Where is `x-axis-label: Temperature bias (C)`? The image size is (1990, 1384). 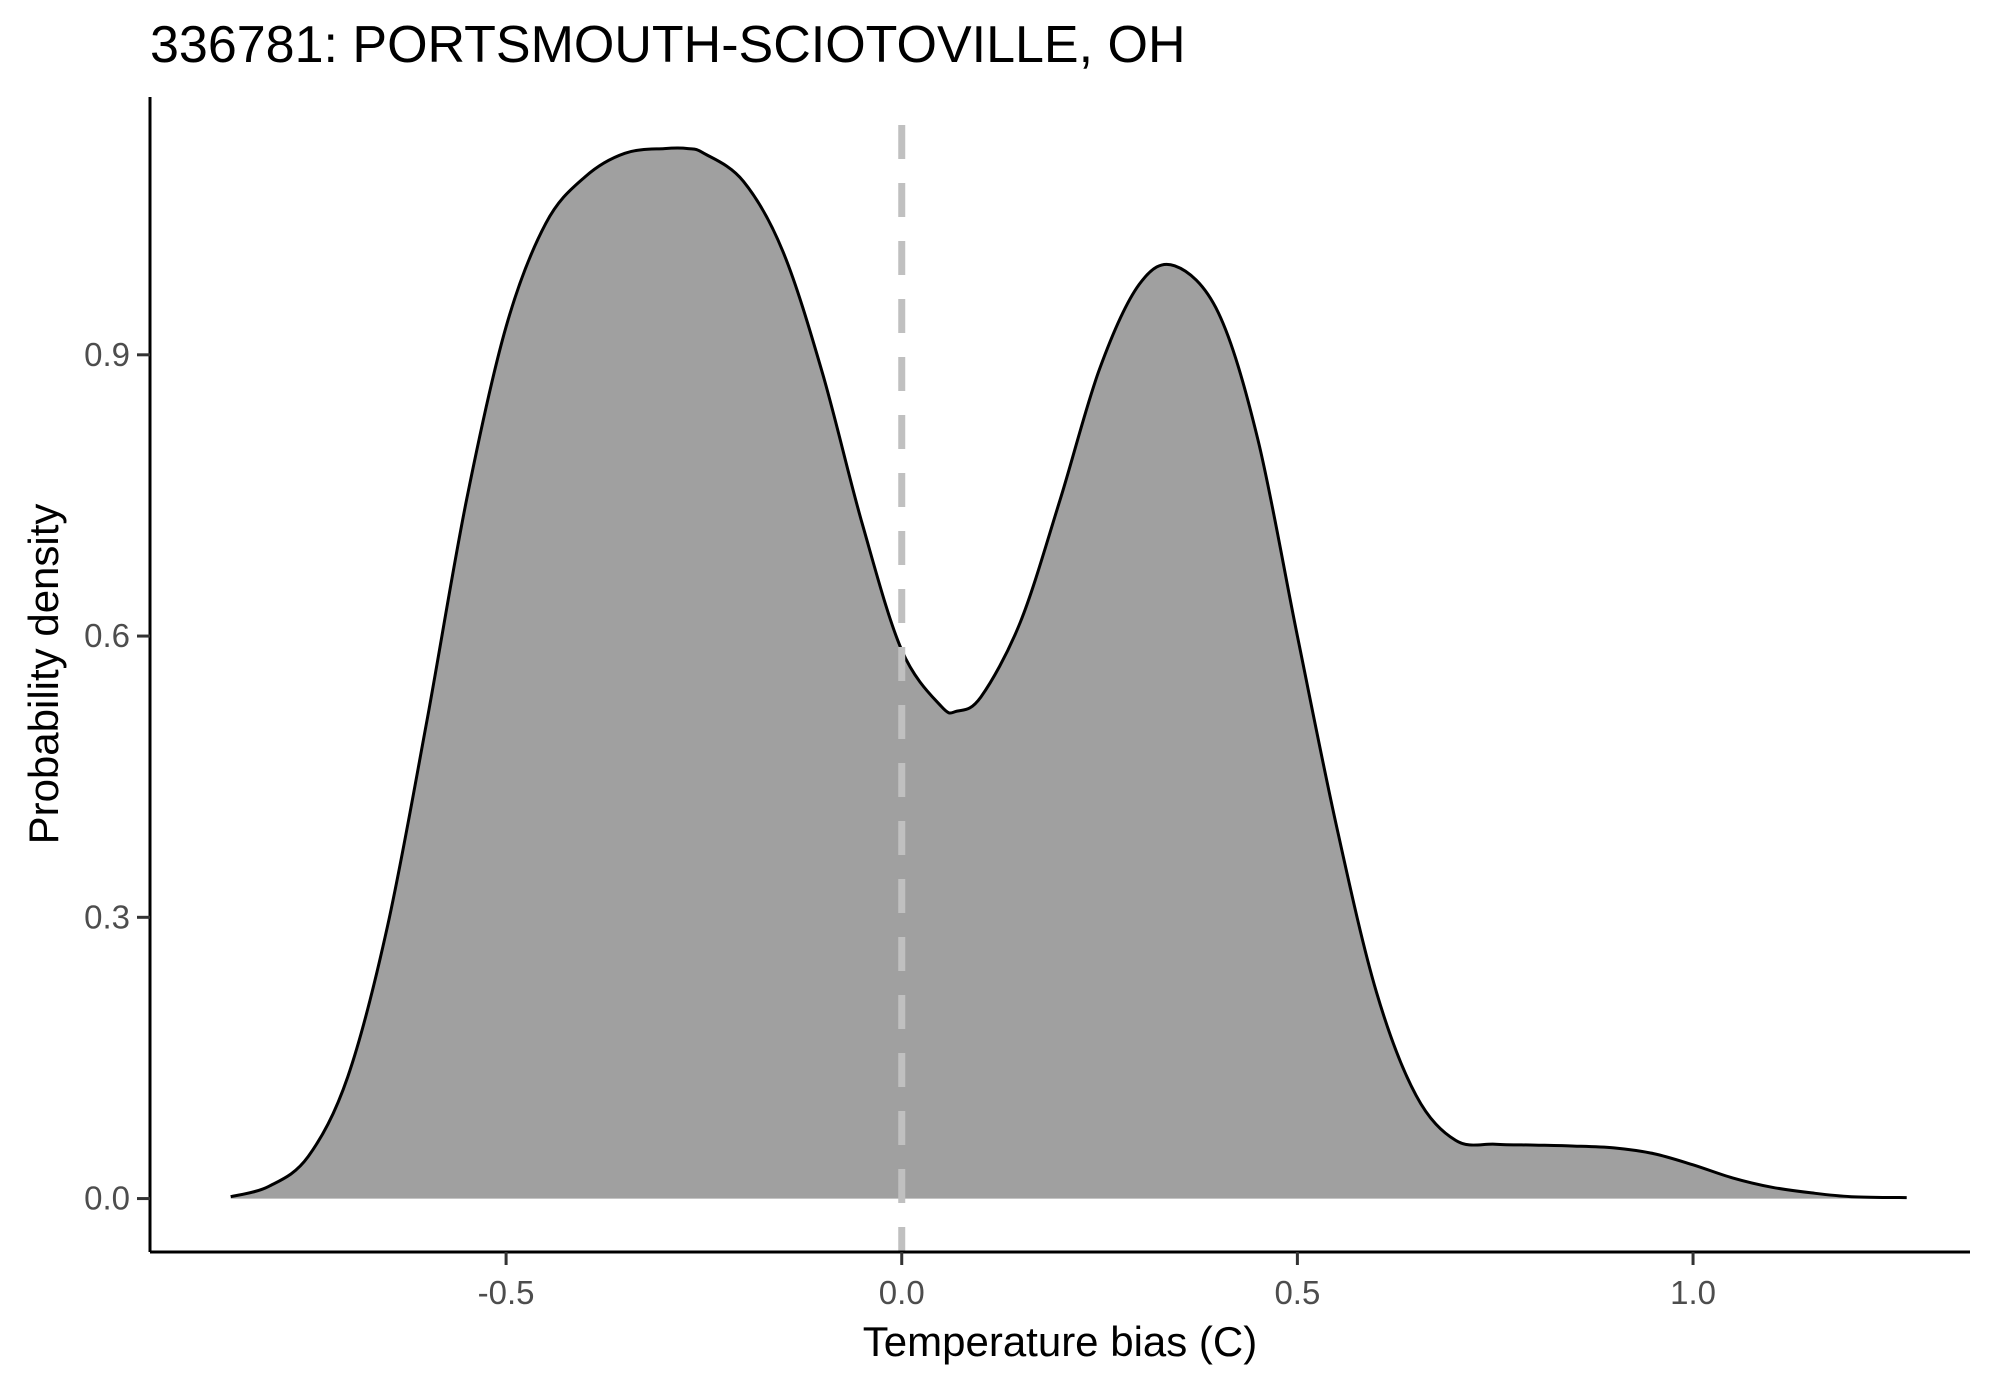 x-axis-label: Temperature bias (C) is located at coordinates (1060, 1341).